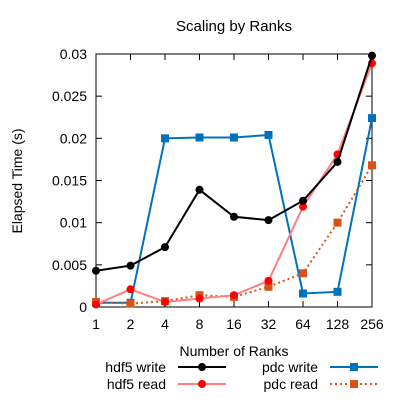 The image size is (400, 400). What do you see at coordinates (69, 265) in the screenshot?
I see `y-tick-label: 0.005` at bounding box center [69, 265].